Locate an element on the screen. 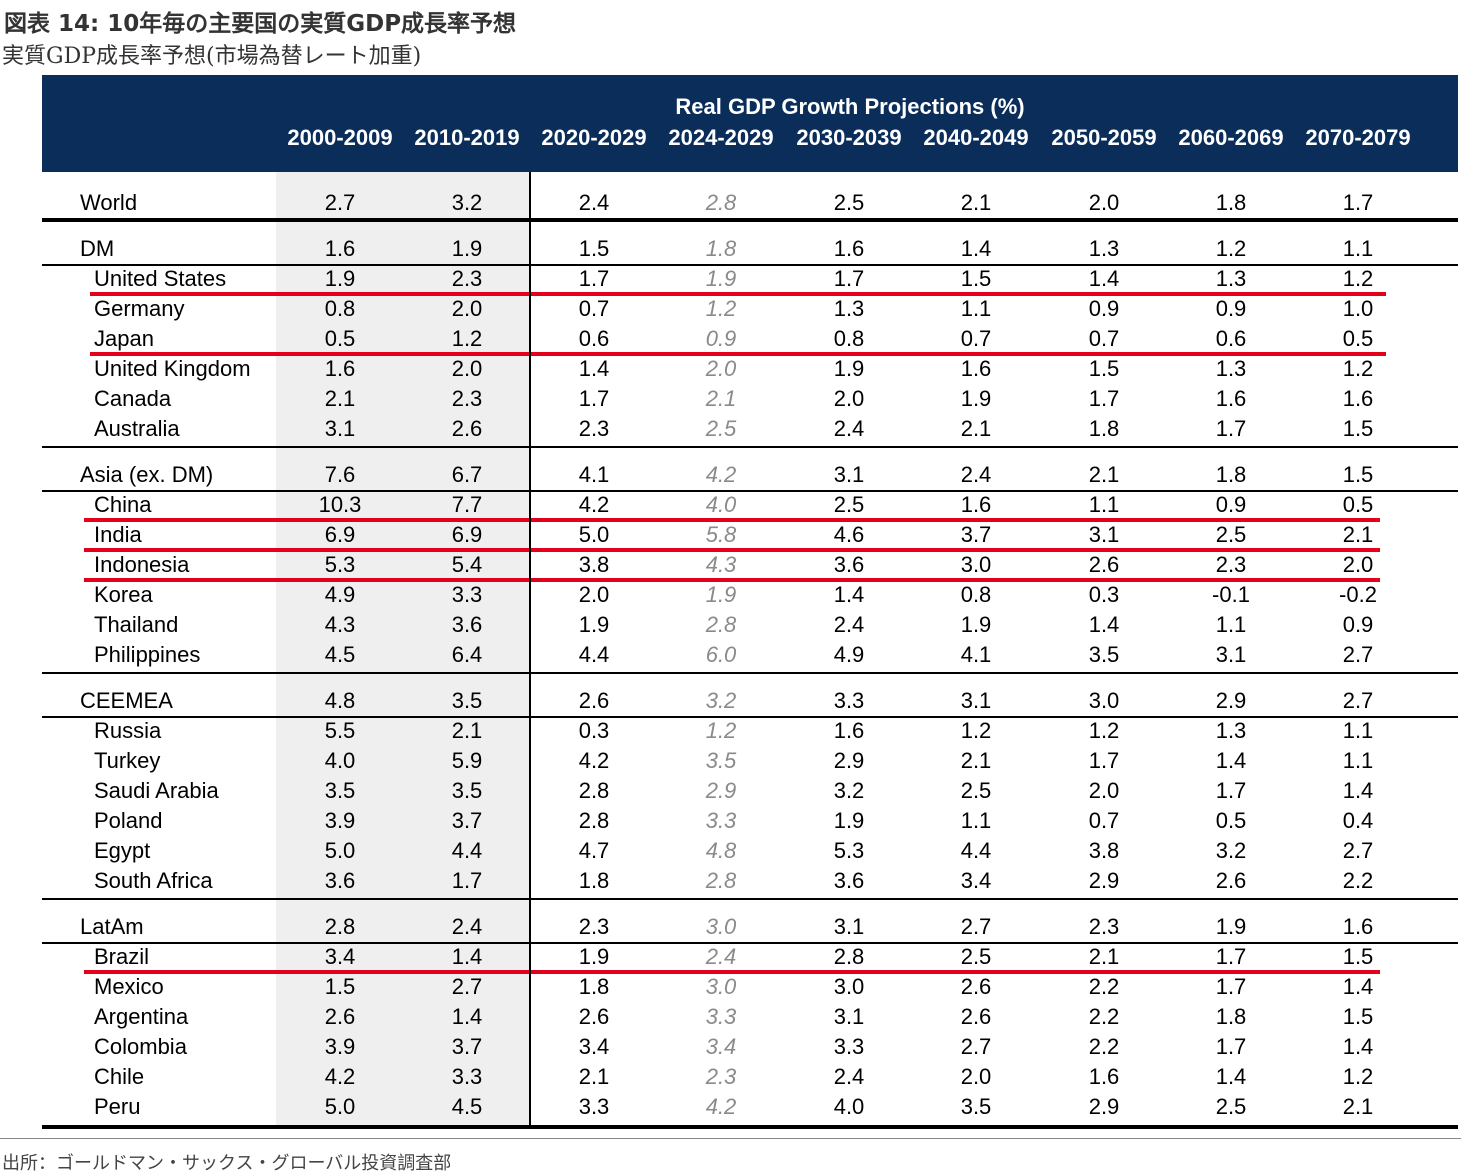 The width and height of the screenshot is (1461, 1175). highlight-underline is located at coordinates (732, 520).